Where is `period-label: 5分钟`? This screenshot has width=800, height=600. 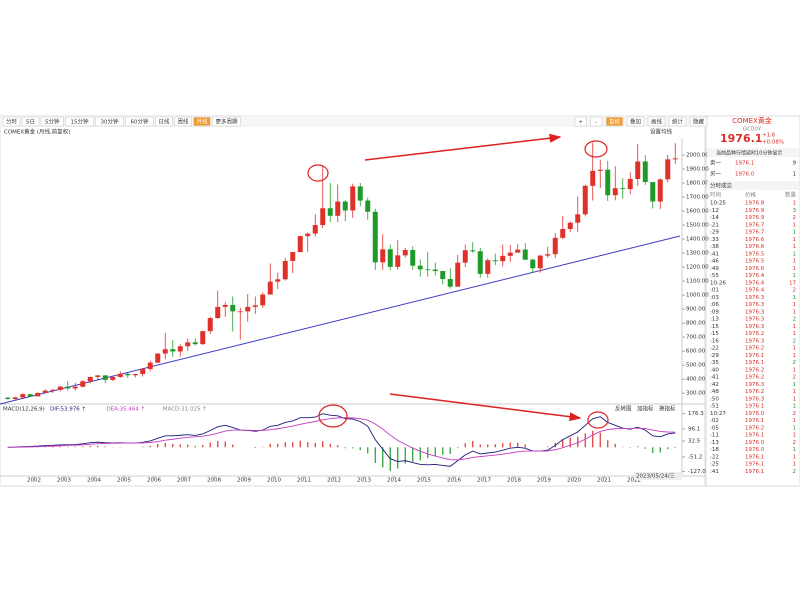 period-label: 5分钟 is located at coordinates (52, 121).